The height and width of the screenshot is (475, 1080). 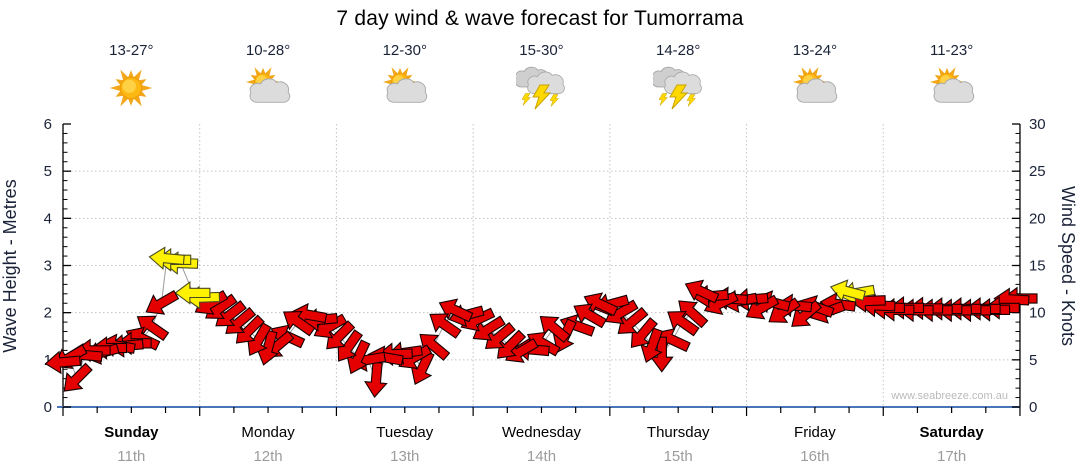 I want to click on sun-icon, so click(x=131, y=88).